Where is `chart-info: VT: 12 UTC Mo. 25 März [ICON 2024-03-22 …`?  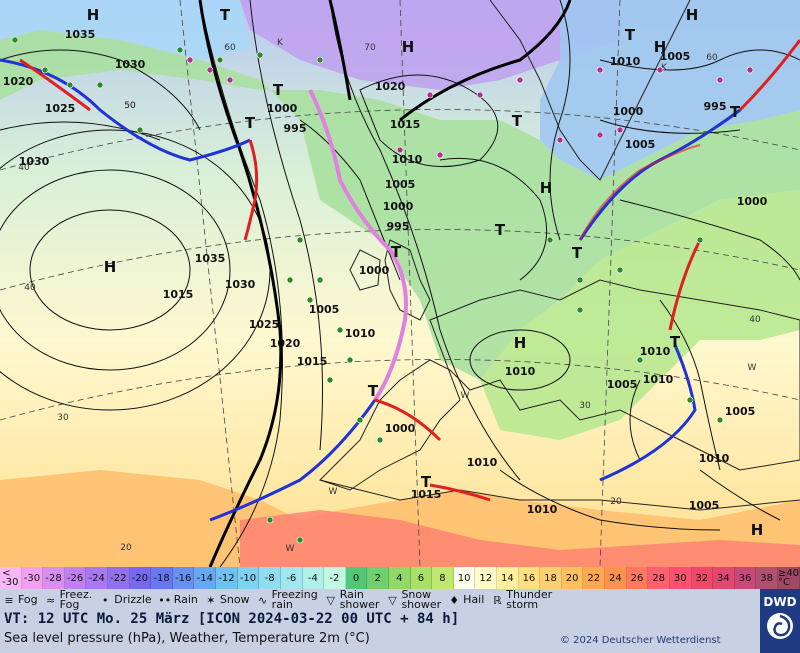
chart-info: VT: 12 UTC Mo. 25 März [ICON 2024-03-22 … is located at coordinates (380, 632).